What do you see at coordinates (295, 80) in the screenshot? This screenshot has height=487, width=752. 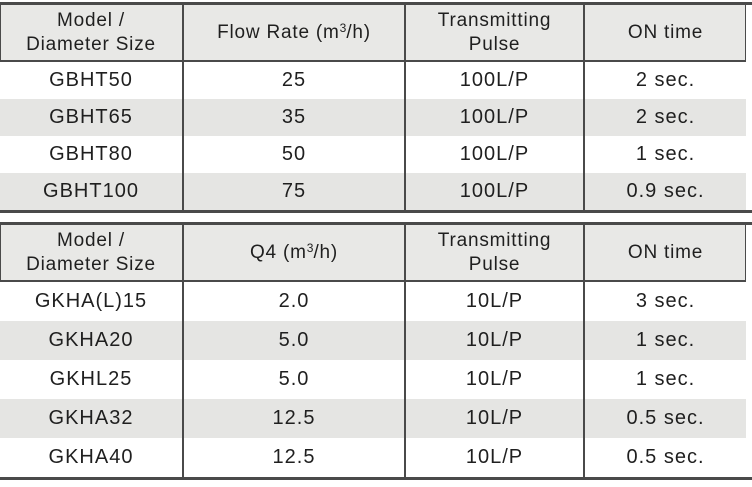 I see `cell-flow-rate: 25` at bounding box center [295, 80].